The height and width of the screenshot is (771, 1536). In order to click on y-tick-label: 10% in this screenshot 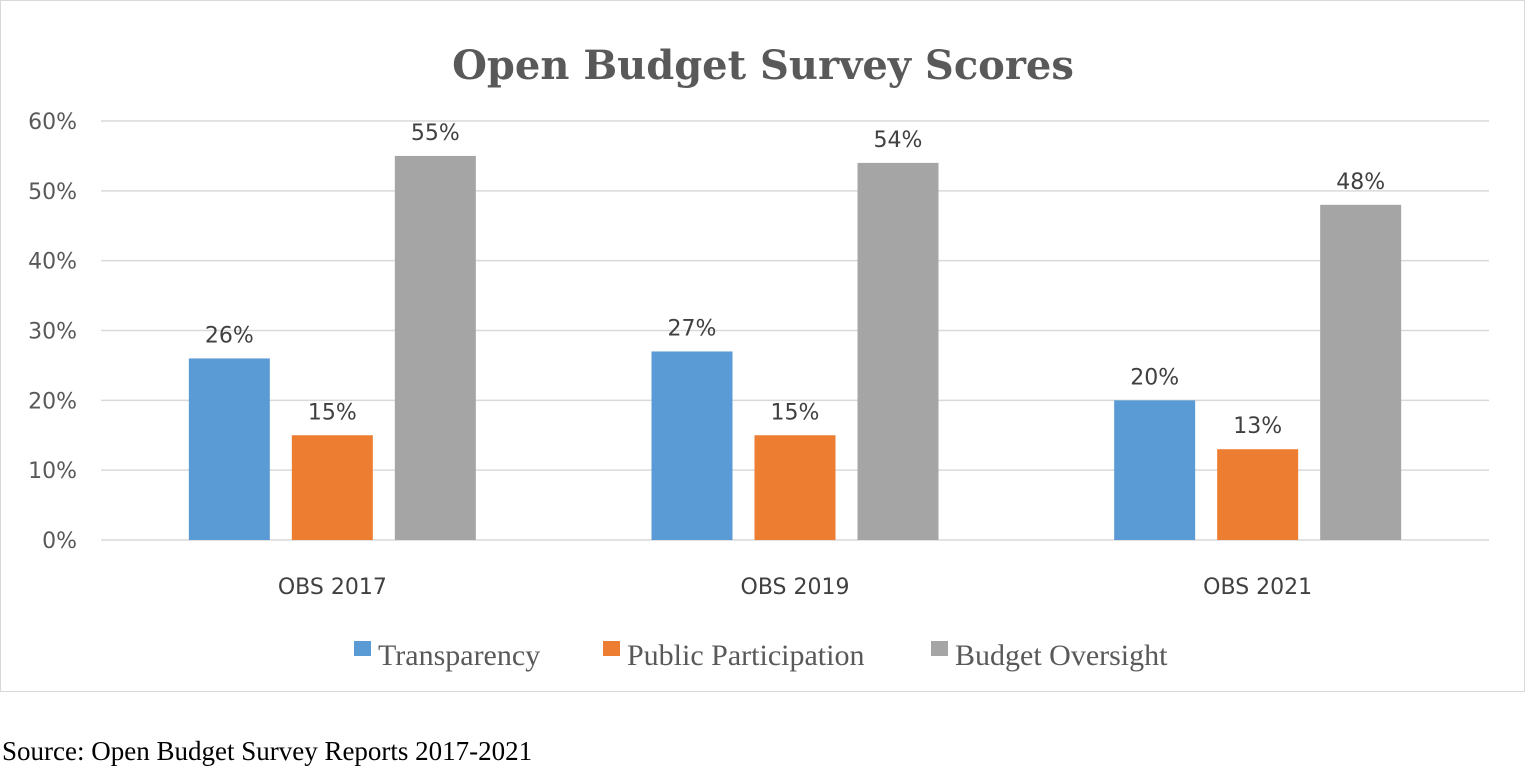, I will do `click(52, 471)`.